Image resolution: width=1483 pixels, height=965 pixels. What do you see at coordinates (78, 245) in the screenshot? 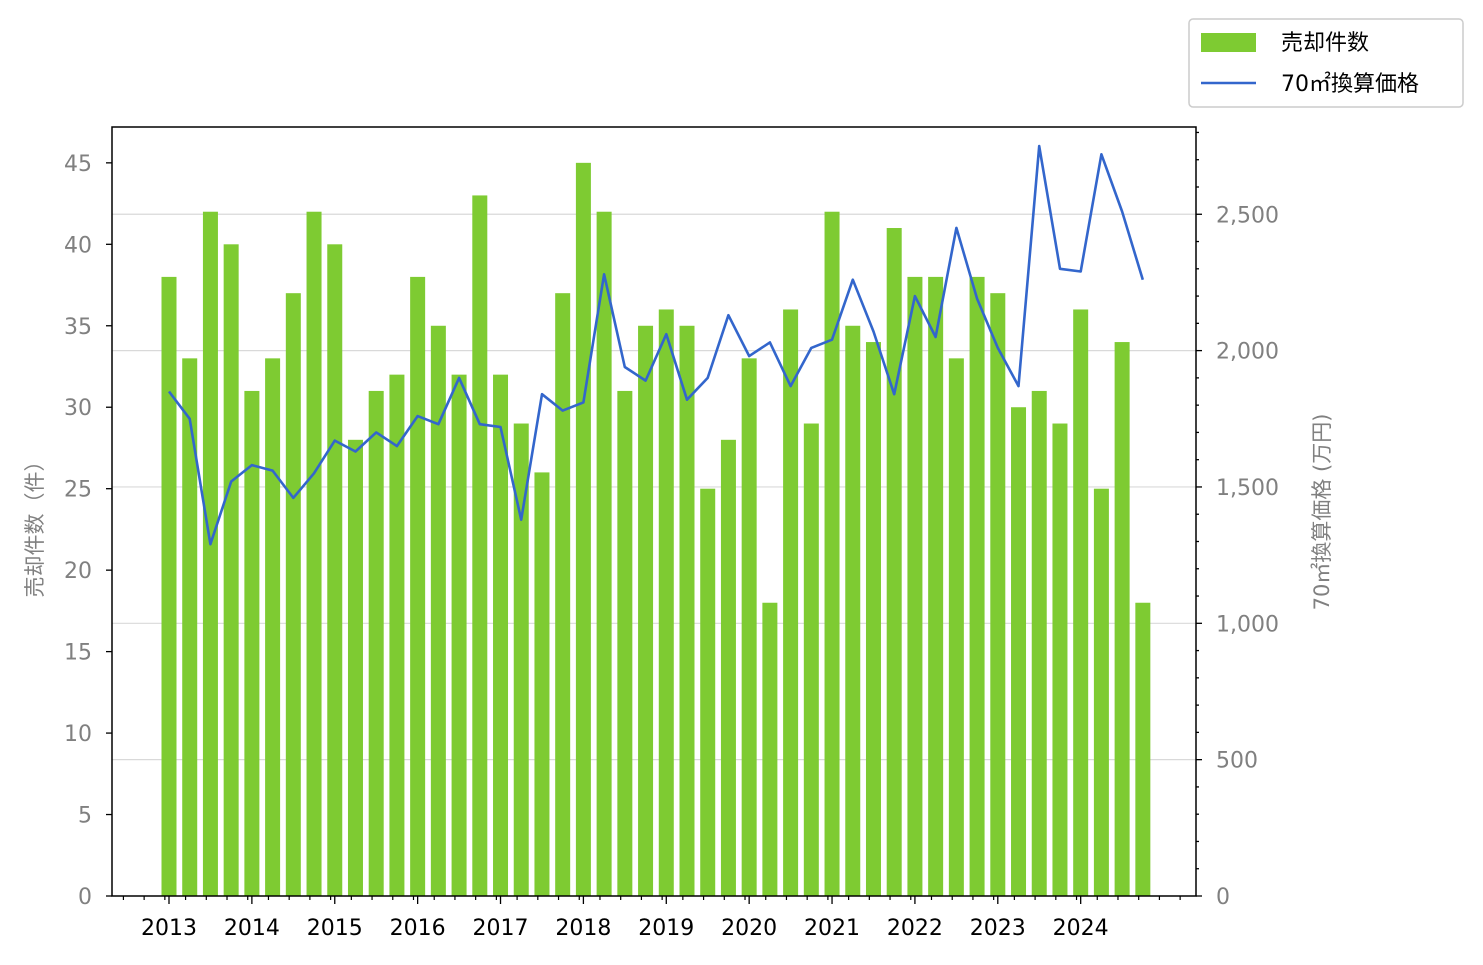
I see `y-left-tick-label: 40` at bounding box center [78, 245].